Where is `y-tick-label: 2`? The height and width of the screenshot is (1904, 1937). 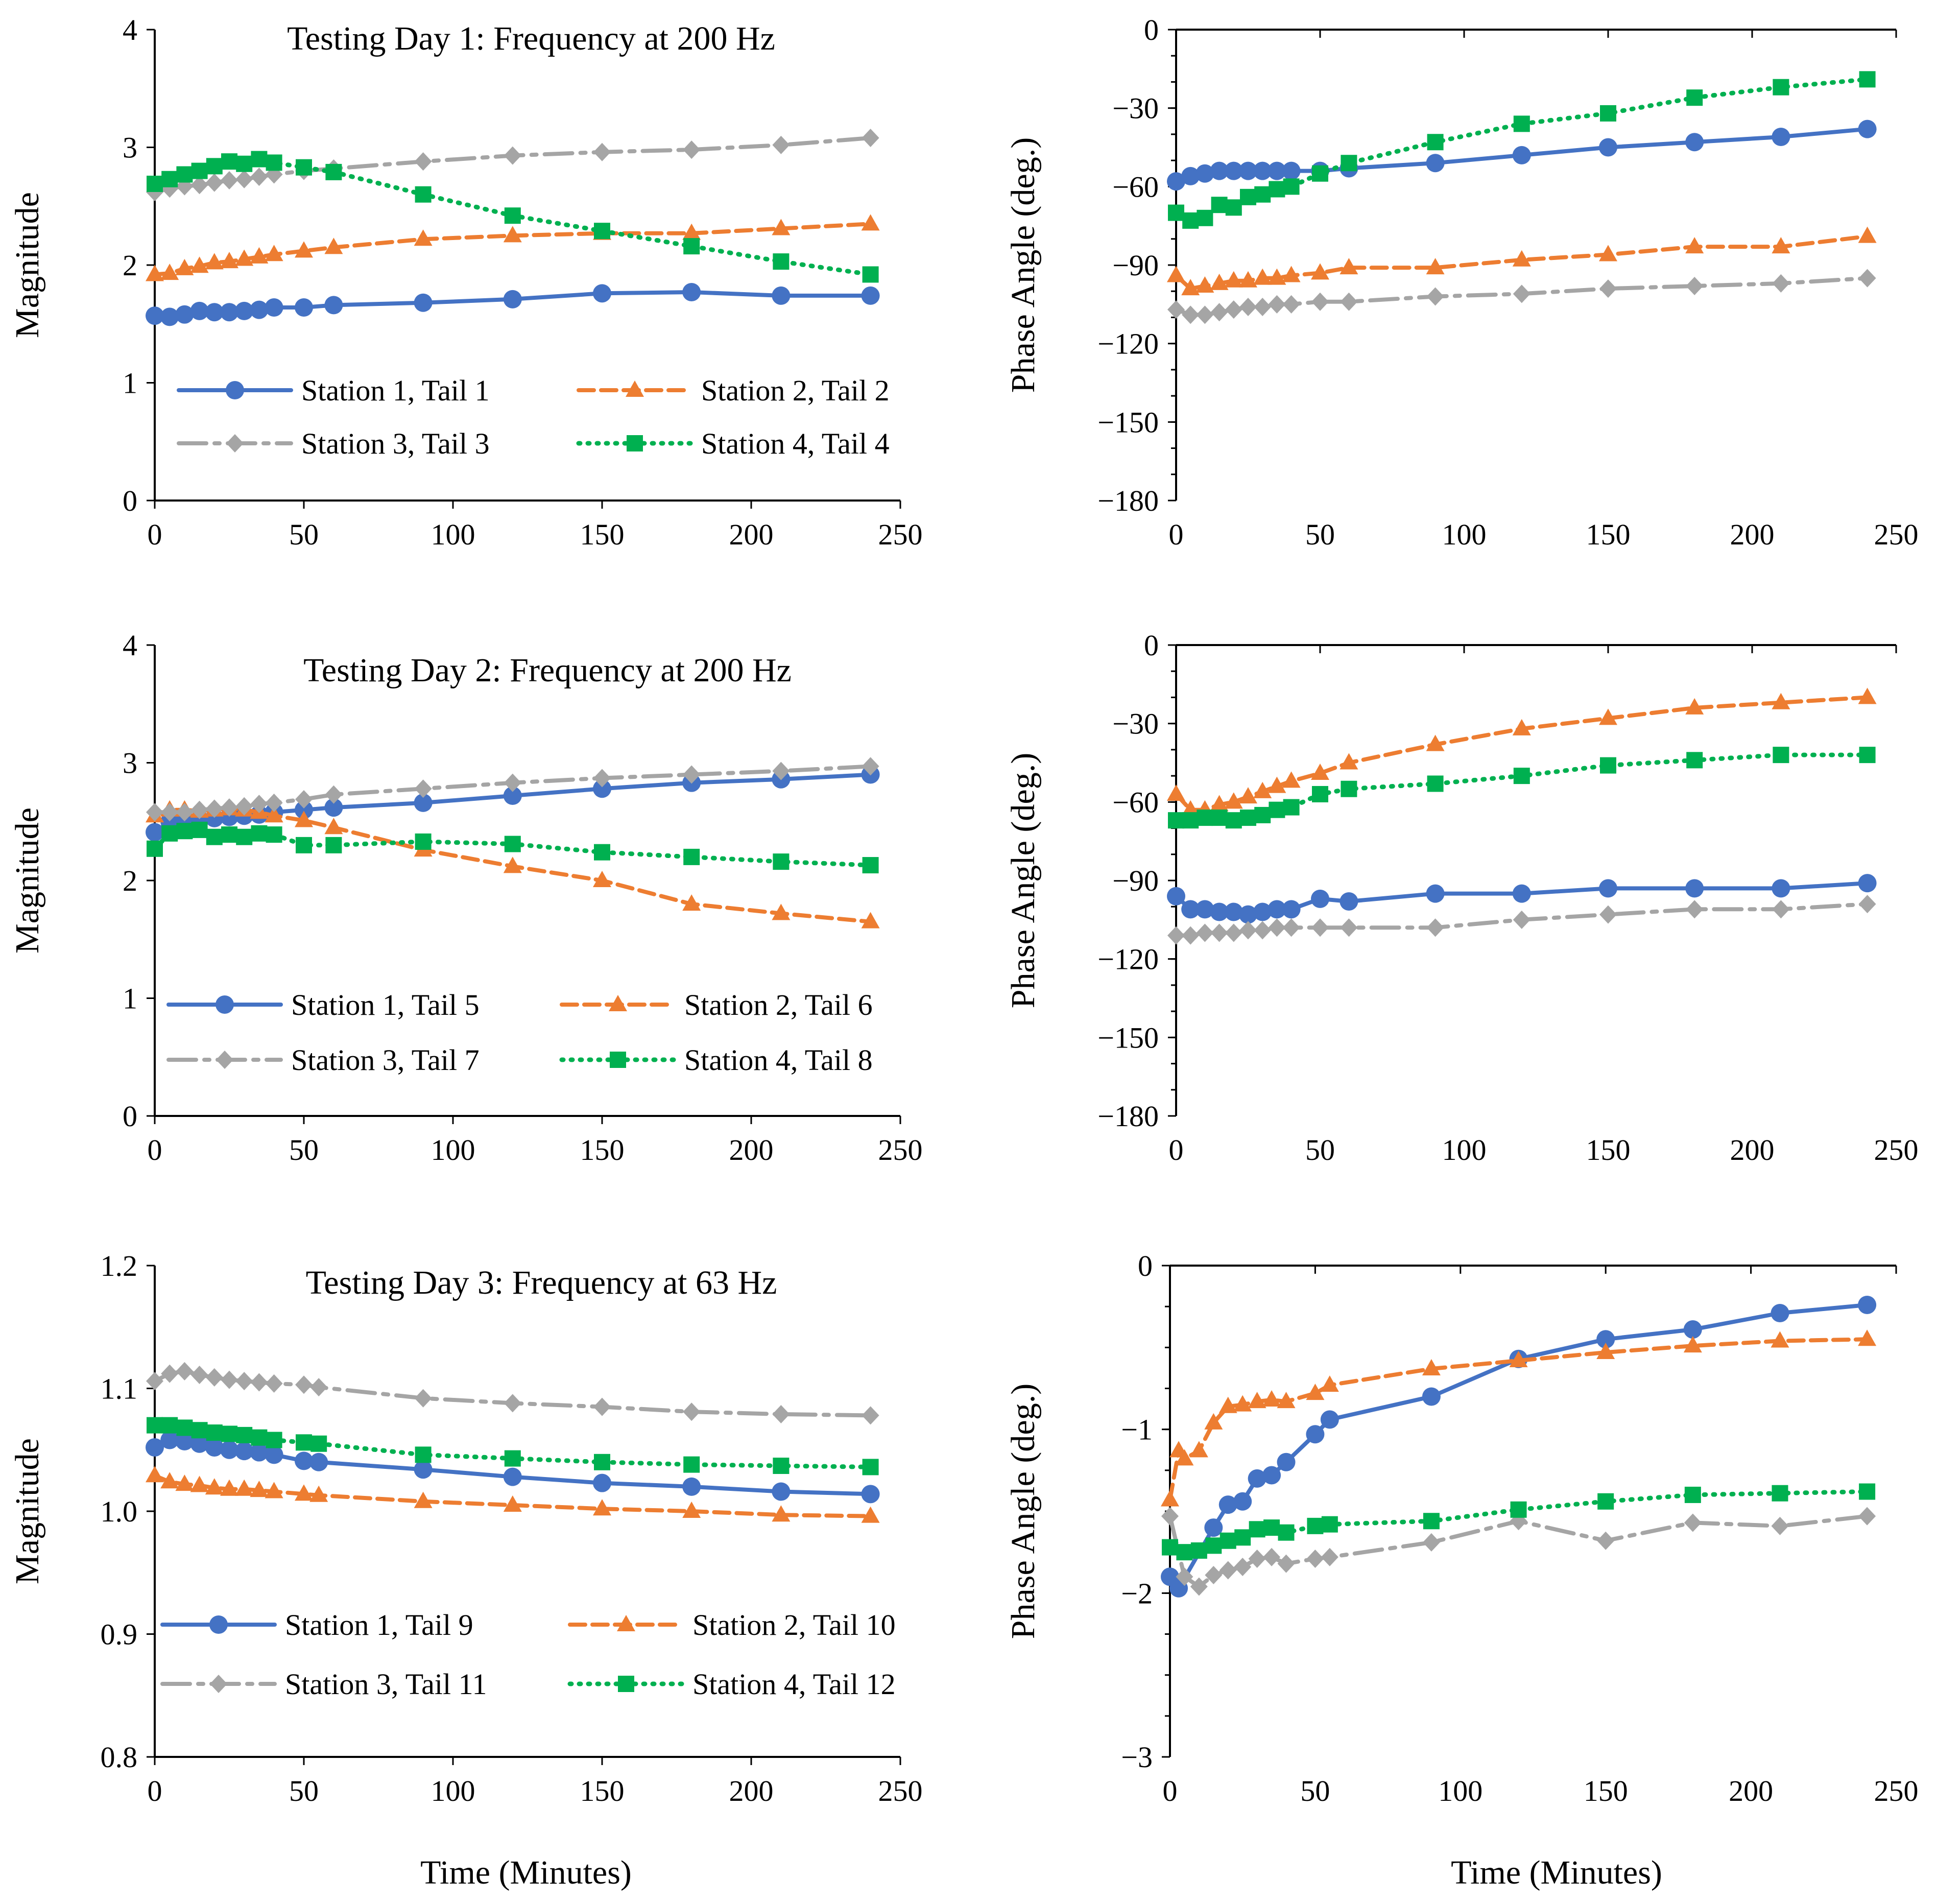
y-tick-label: 2 is located at coordinates (130, 265).